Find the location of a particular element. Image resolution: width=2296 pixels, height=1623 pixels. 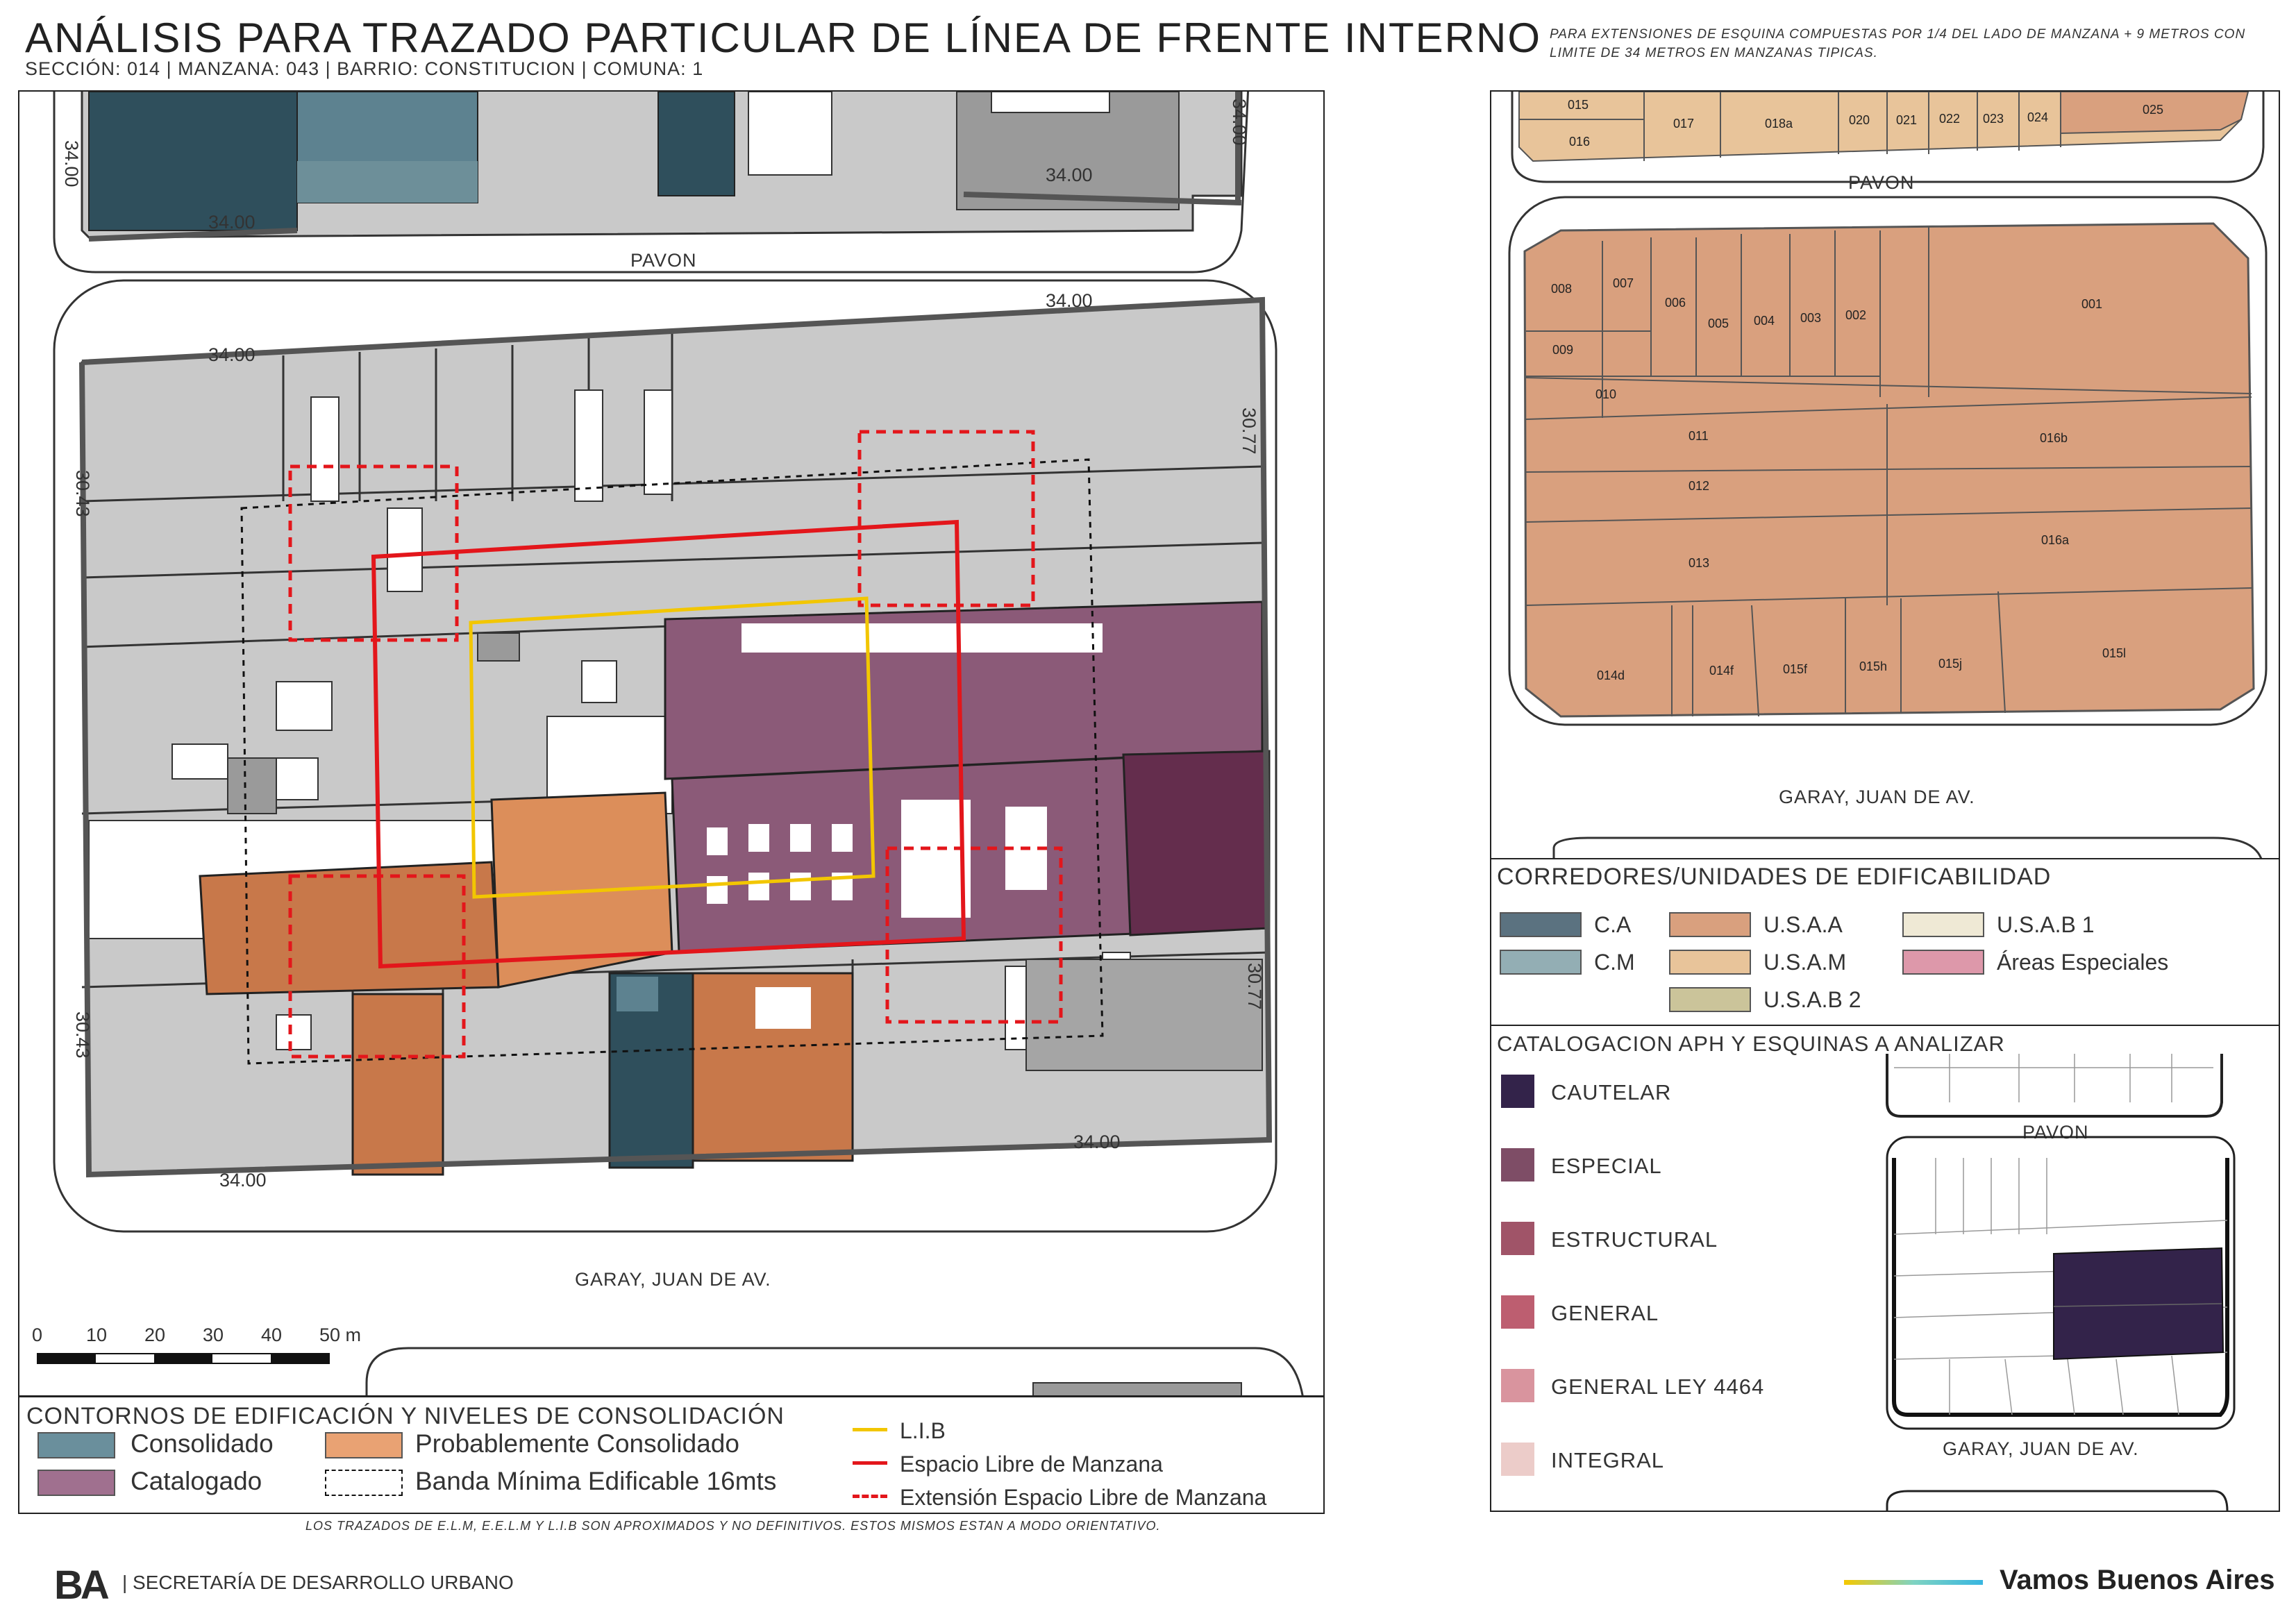

banda-minima-edificable is located at coordinates (672, 761).